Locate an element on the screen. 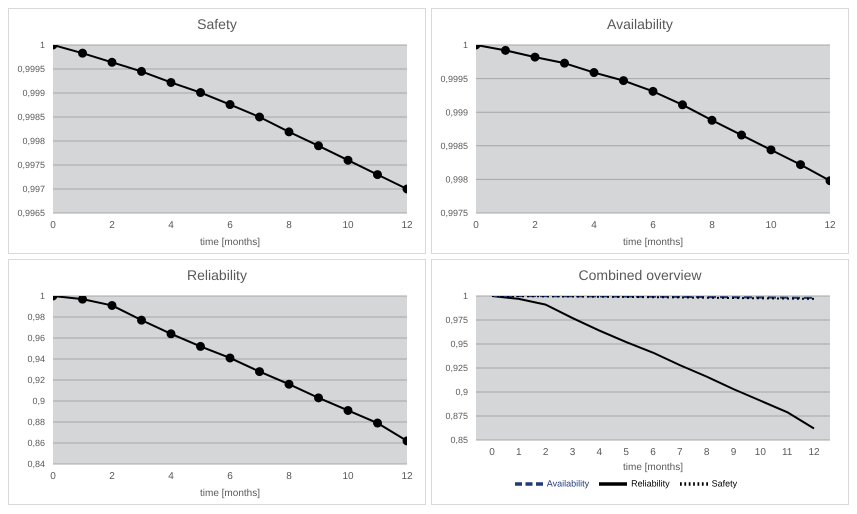  chart-title: Combined overview is located at coordinates (640, 275).